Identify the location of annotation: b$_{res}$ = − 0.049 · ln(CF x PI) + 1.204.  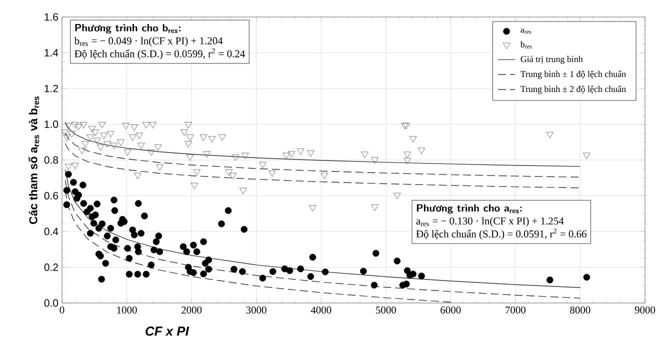
(148, 41).